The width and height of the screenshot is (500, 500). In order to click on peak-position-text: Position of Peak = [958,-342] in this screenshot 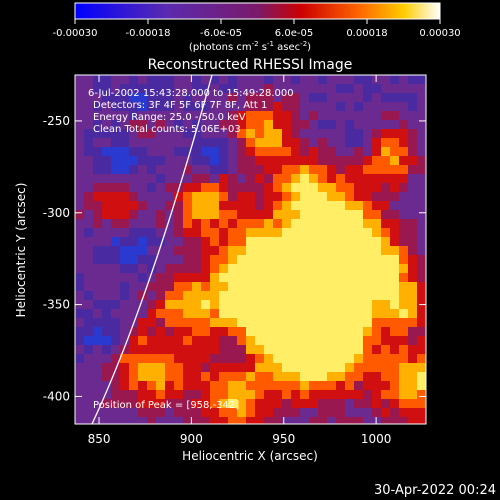, I will do `click(166, 405)`.